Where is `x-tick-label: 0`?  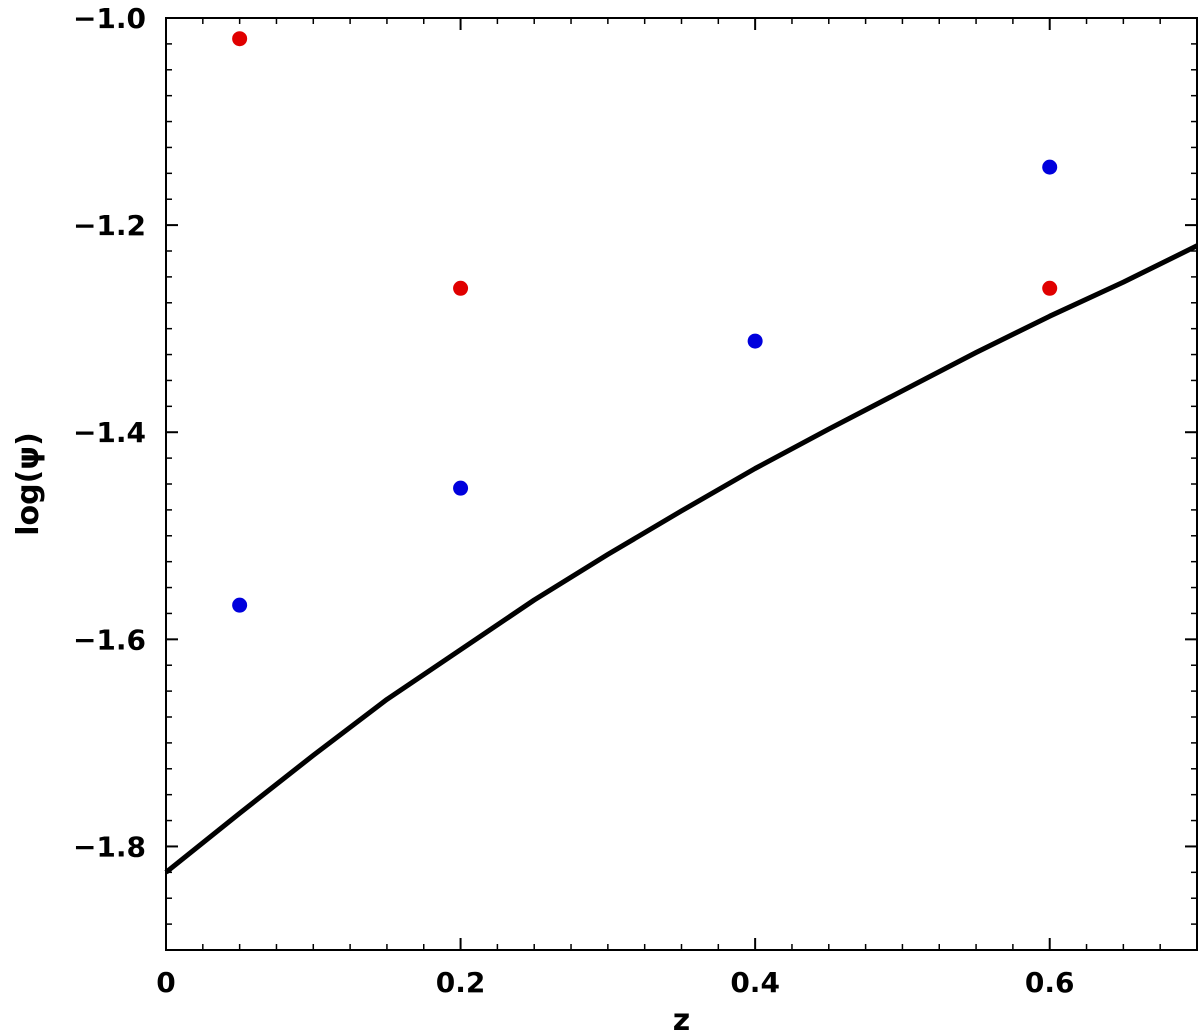 x-tick-label: 0 is located at coordinates (165, 982).